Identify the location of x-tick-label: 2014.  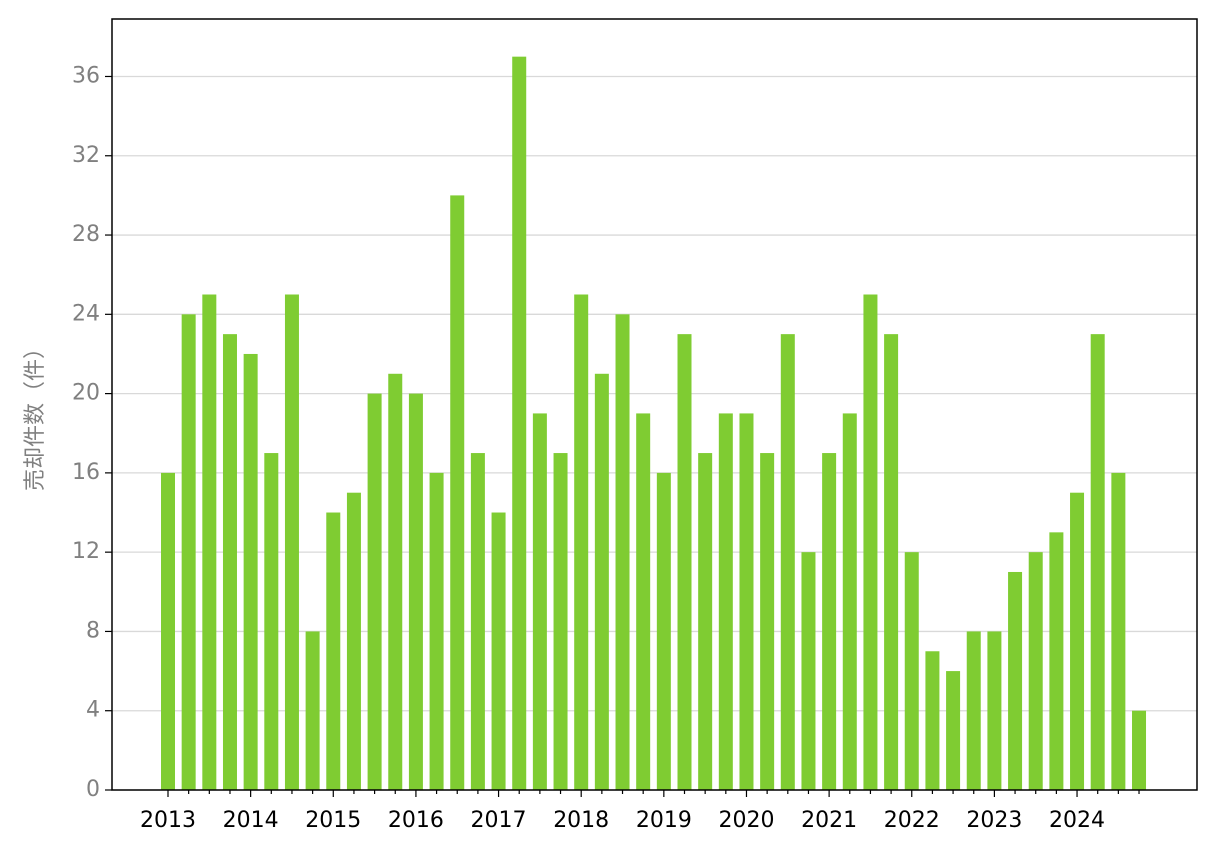
(251, 820).